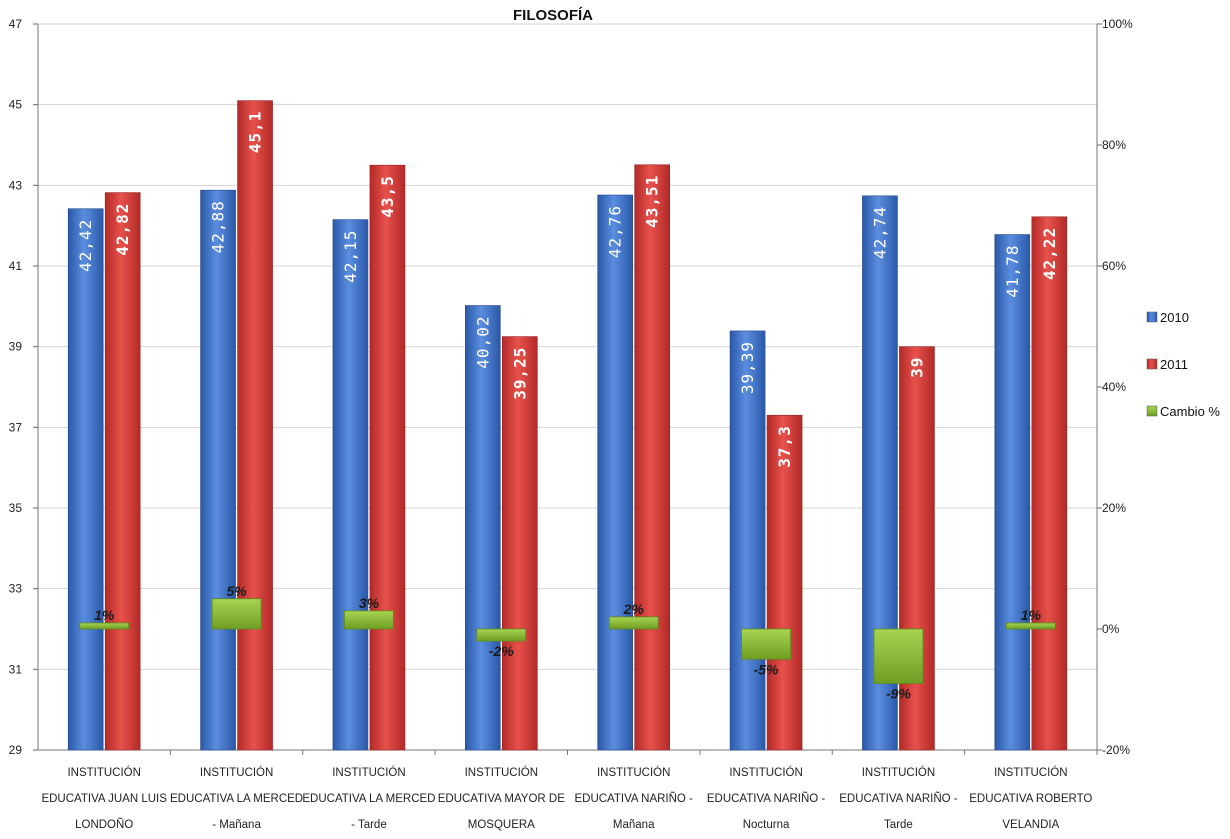  Describe the element at coordinates (255, 132) in the screenshot. I see `data-label-2011: 45,1` at that location.